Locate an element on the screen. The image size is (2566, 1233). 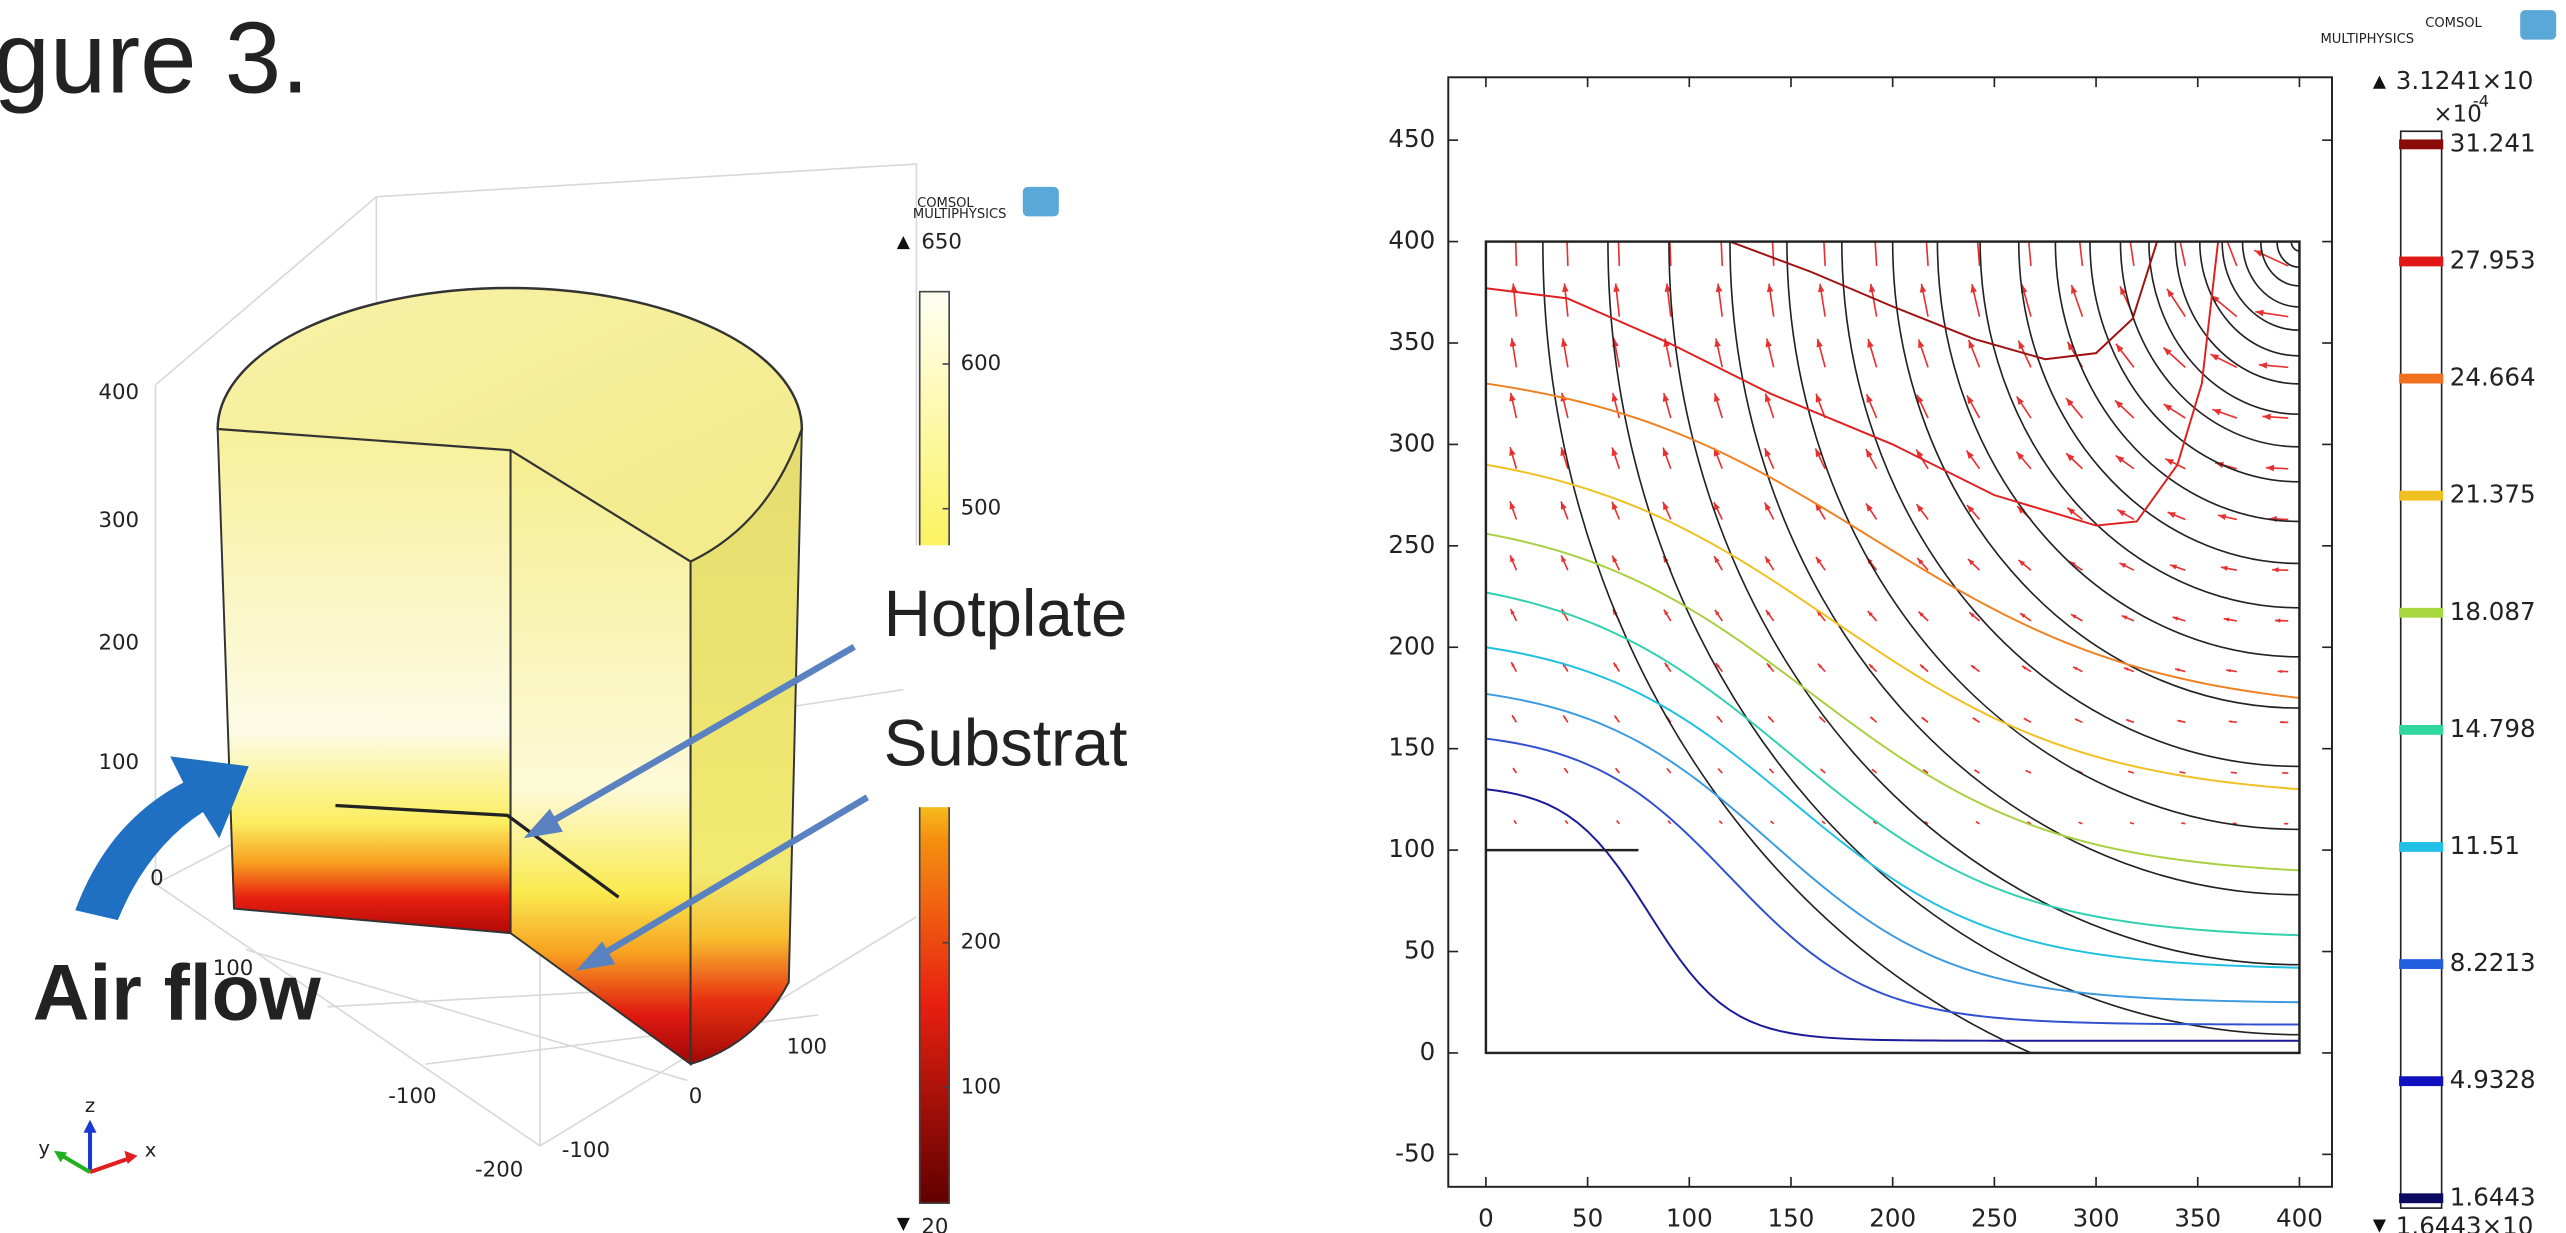
z-tick-label: 400 is located at coordinates (119, 392).